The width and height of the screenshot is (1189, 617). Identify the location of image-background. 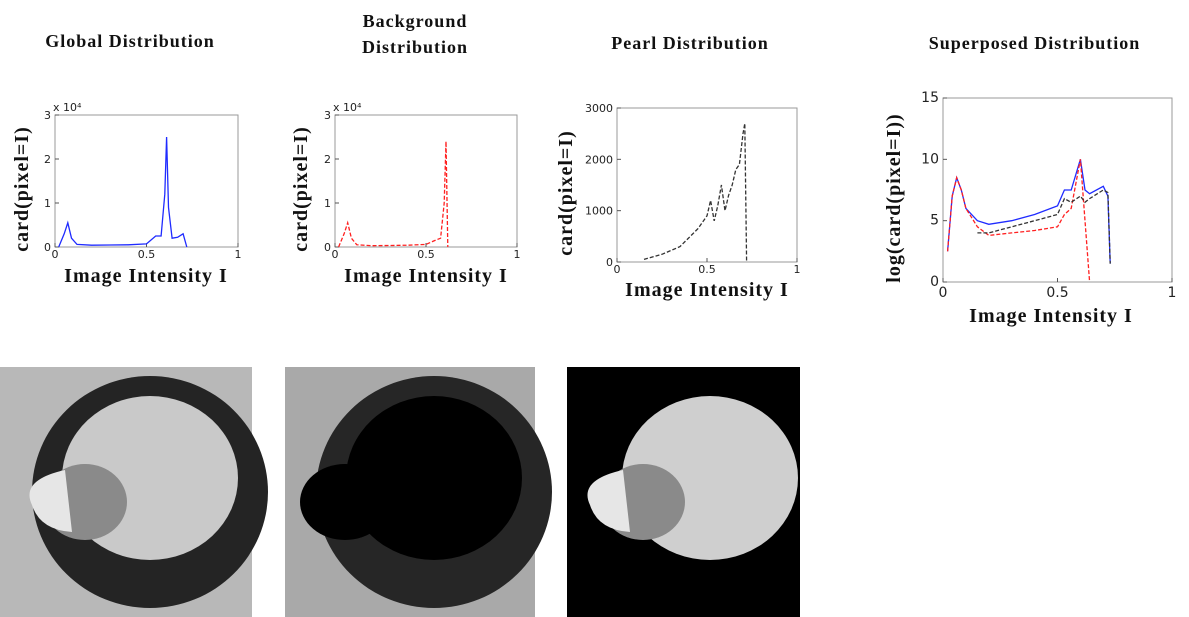
(418, 492).